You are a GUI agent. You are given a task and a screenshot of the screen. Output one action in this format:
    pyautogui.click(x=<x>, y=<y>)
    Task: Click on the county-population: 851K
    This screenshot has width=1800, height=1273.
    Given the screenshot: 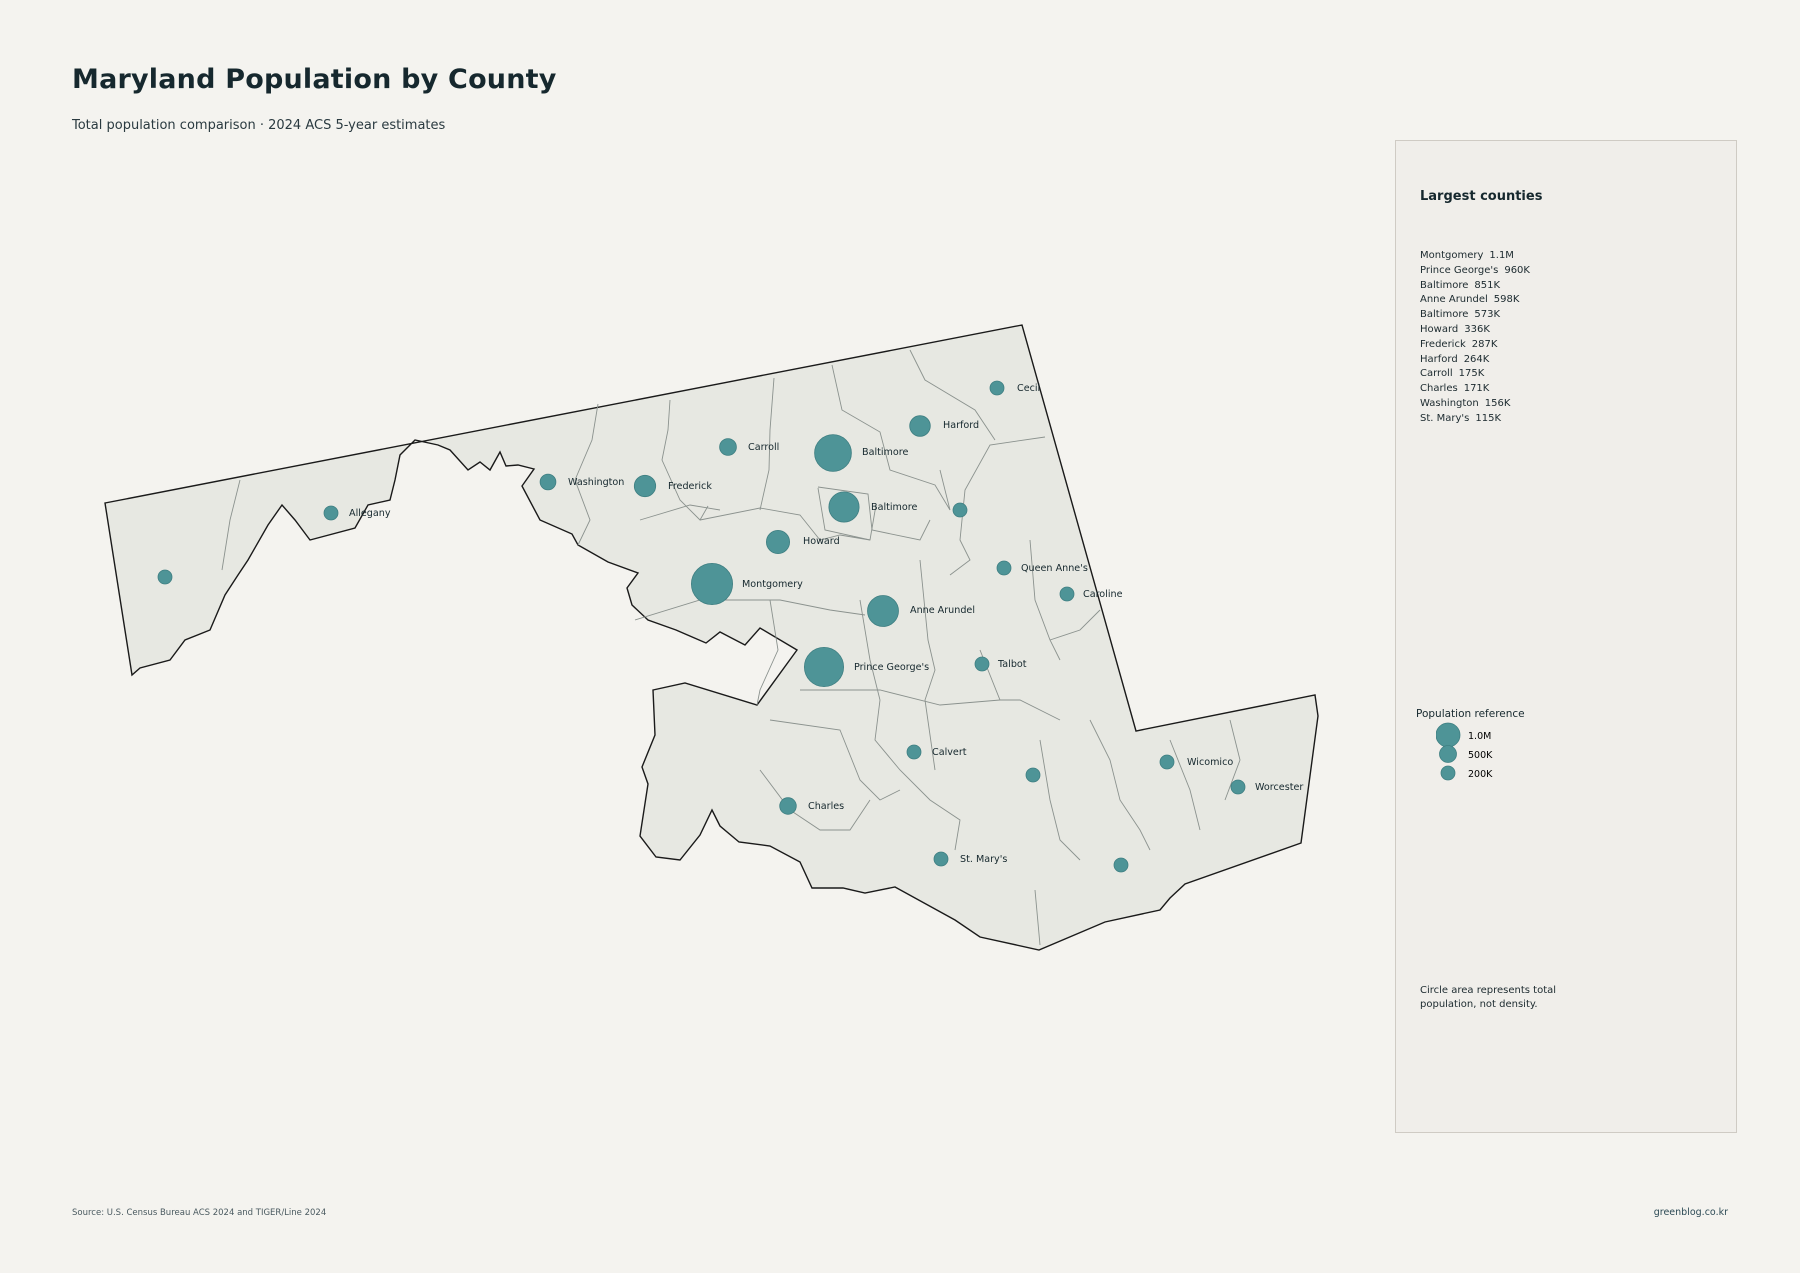 What is the action you would take?
    pyautogui.click(x=1487, y=285)
    